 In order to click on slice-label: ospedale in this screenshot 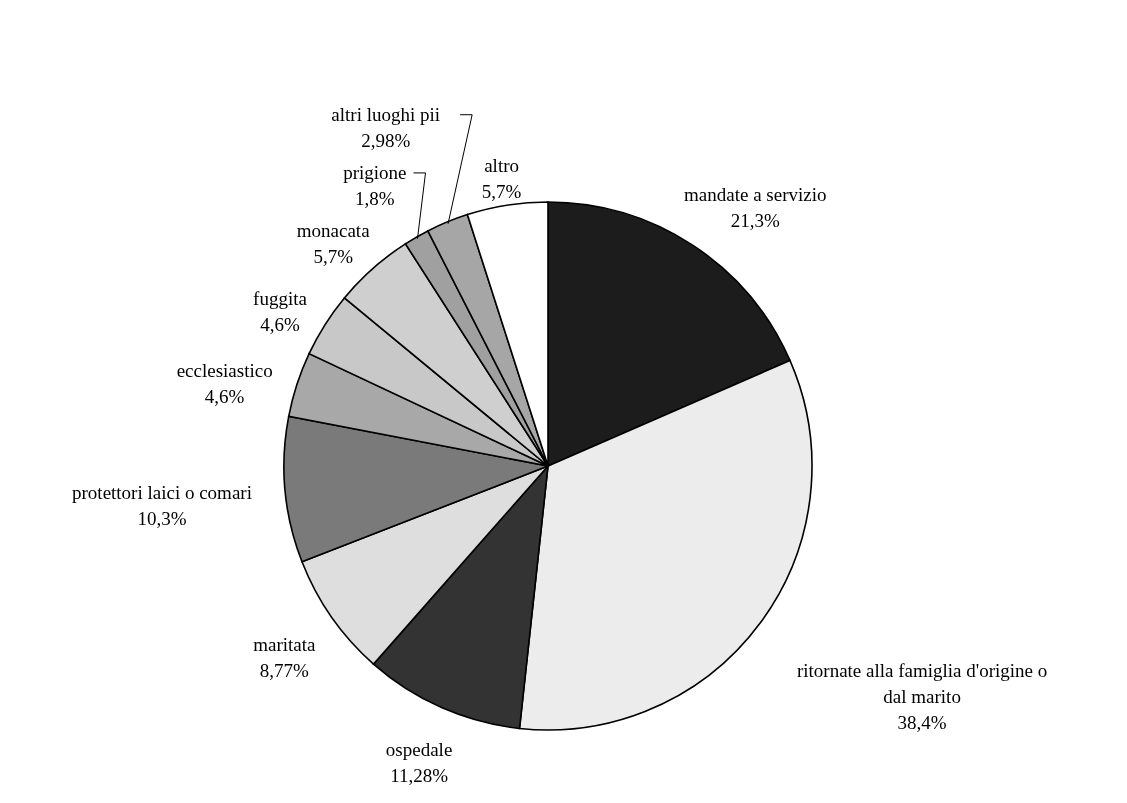, I will do `click(419, 749)`.